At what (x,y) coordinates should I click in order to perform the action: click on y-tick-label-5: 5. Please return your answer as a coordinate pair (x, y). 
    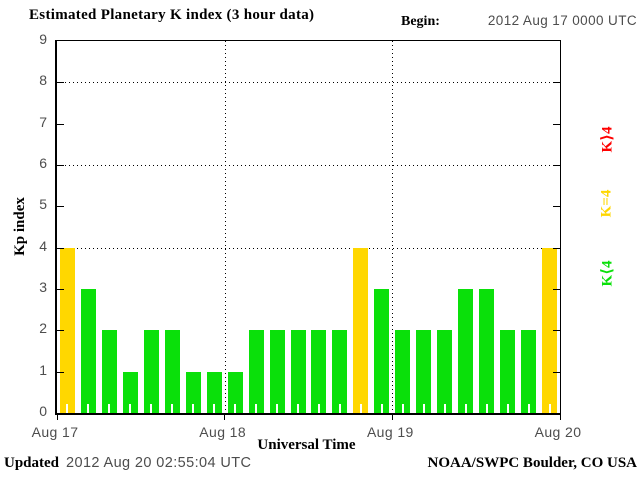
    Looking at the image, I should click on (43, 204).